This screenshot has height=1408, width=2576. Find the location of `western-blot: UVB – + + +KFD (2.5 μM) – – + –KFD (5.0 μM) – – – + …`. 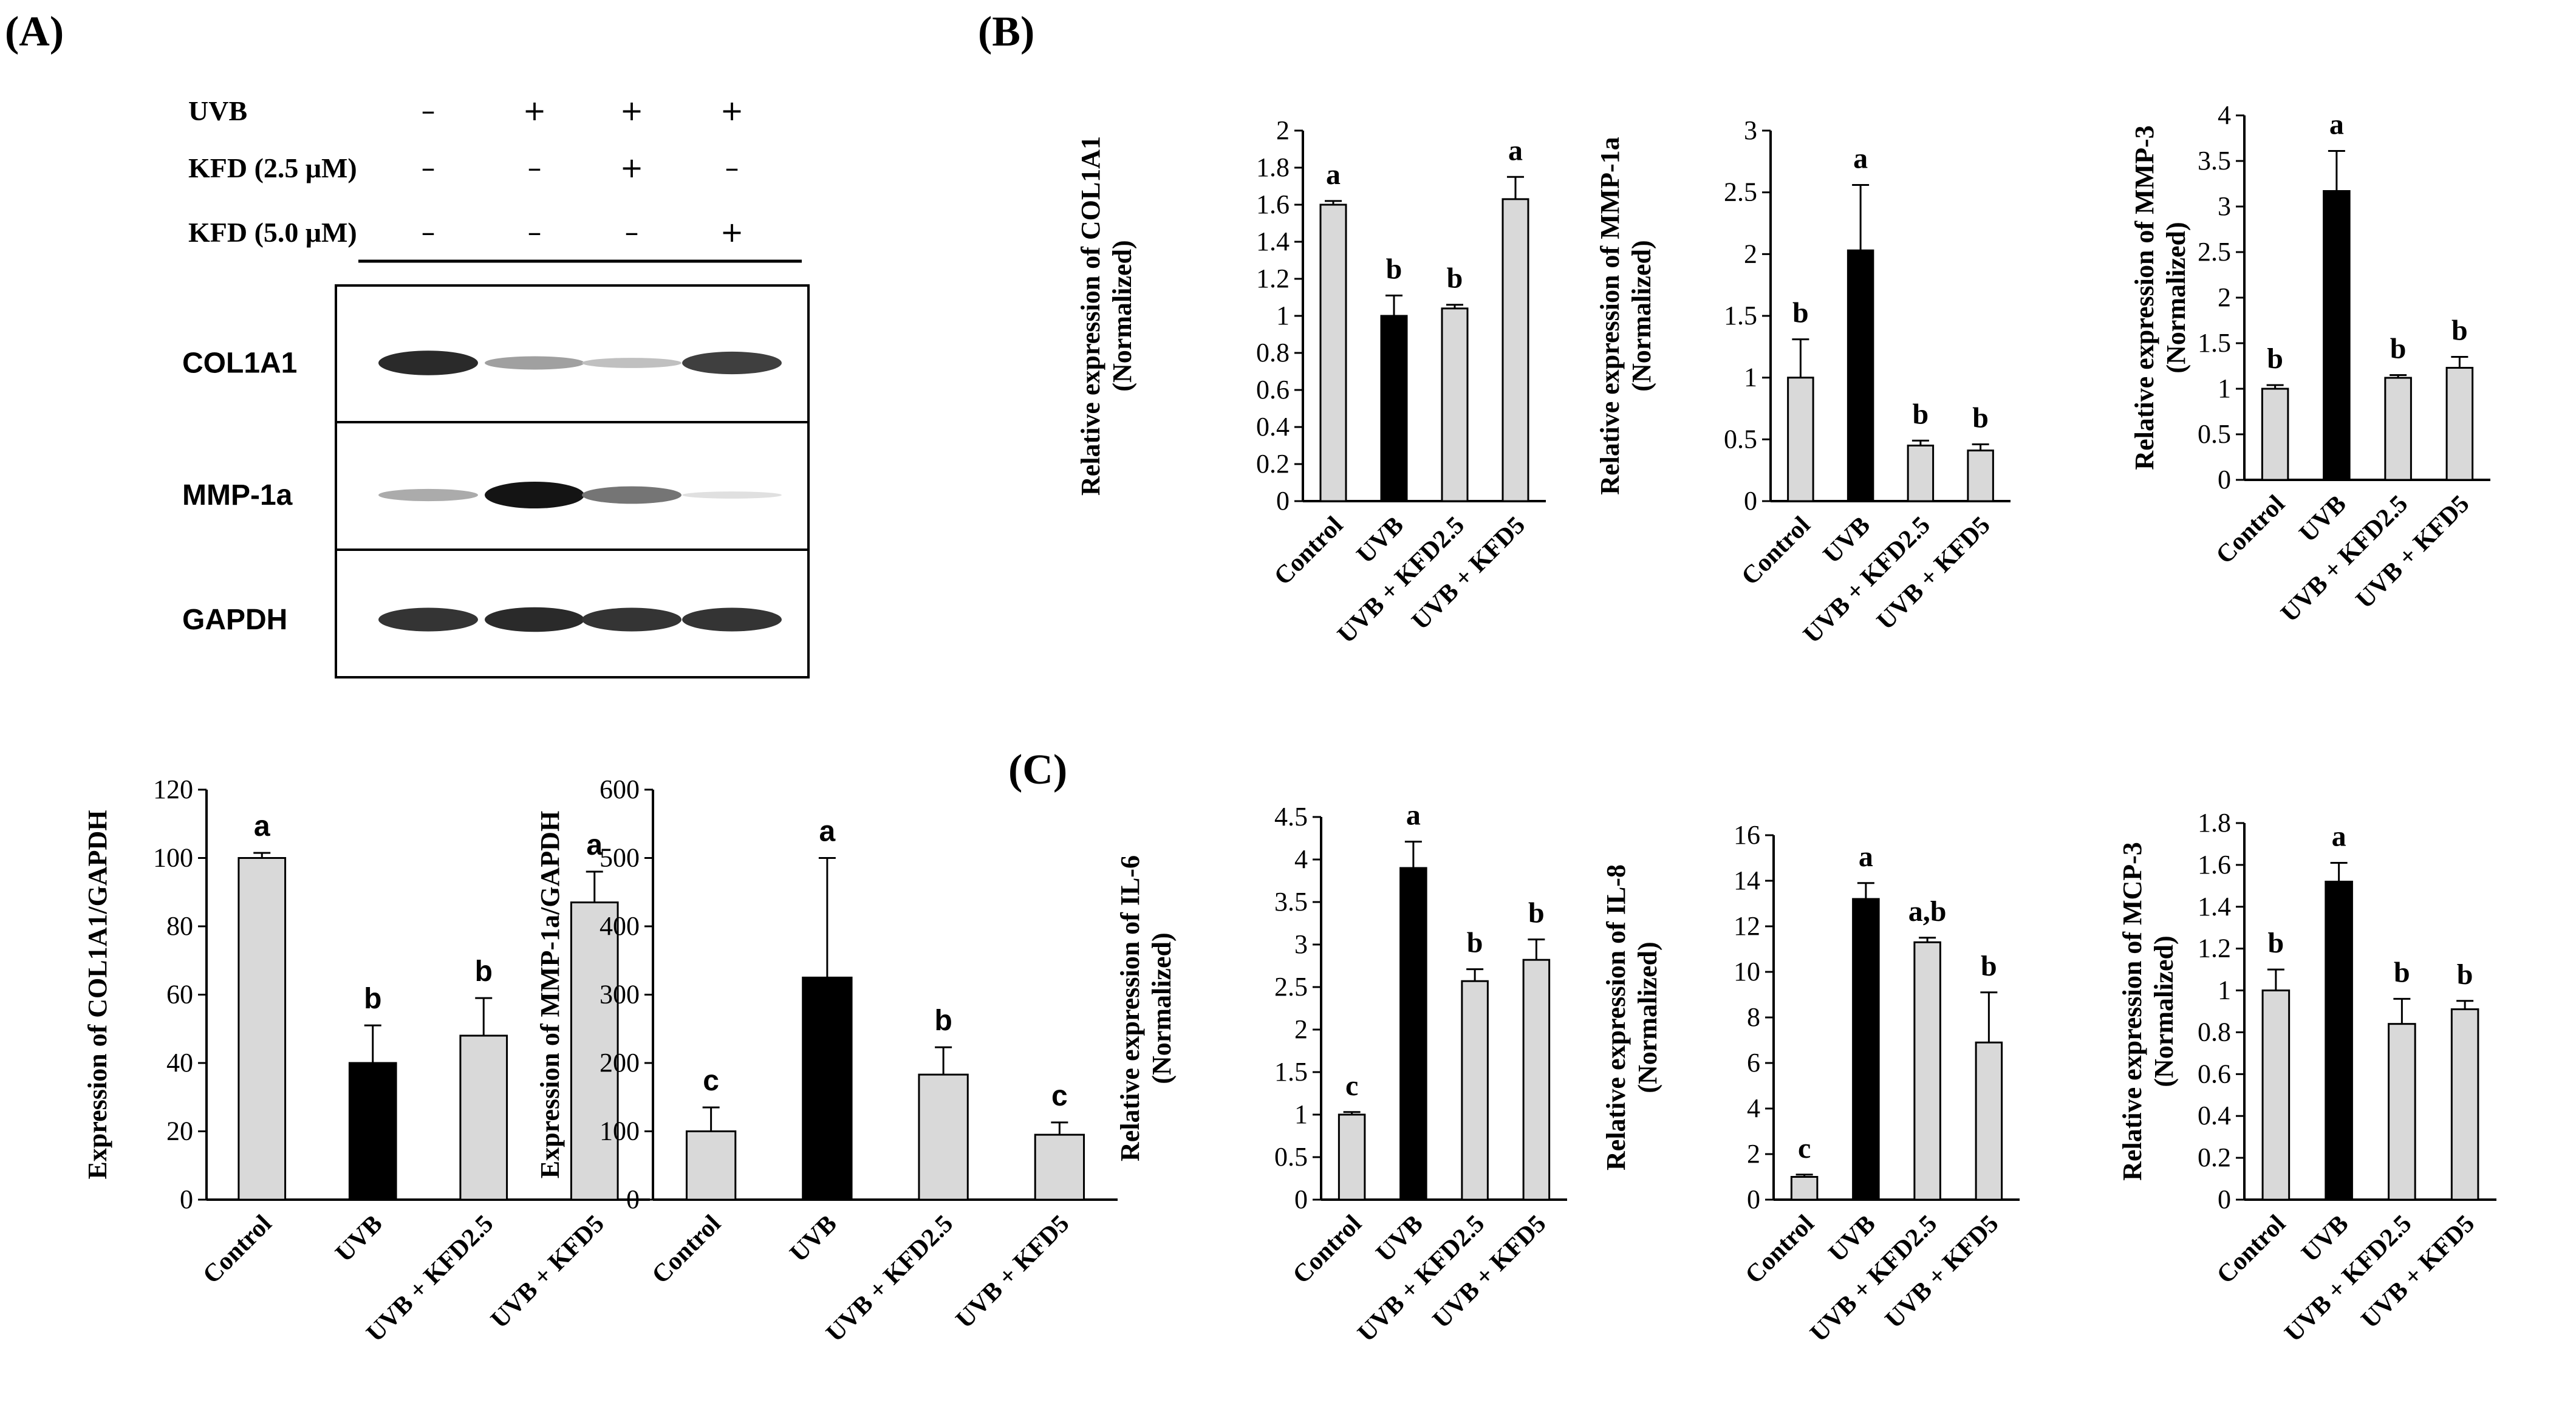

western-blot: UVB – + + +KFD (2.5 μM) – – + –KFD (5.0 μM) – – – + … is located at coordinates (496, 386).